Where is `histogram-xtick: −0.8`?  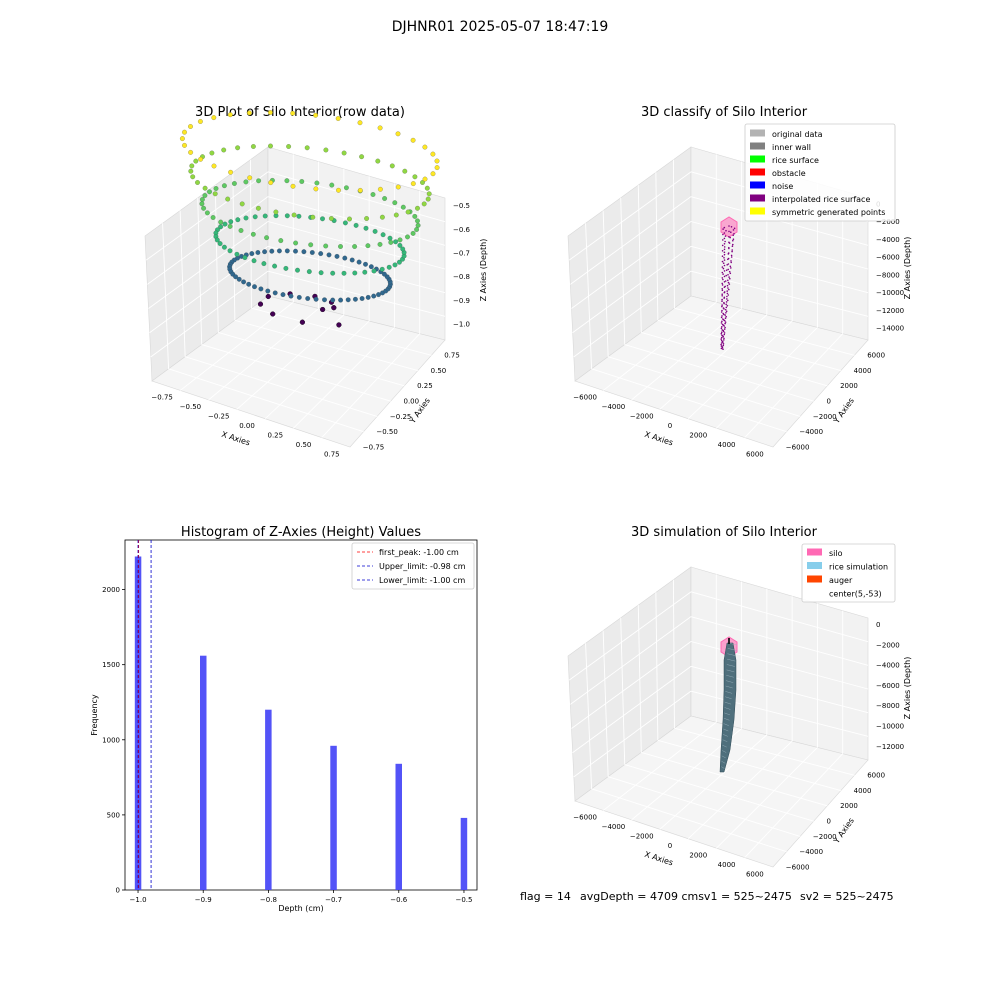 histogram-xtick: −0.8 is located at coordinates (268, 900).